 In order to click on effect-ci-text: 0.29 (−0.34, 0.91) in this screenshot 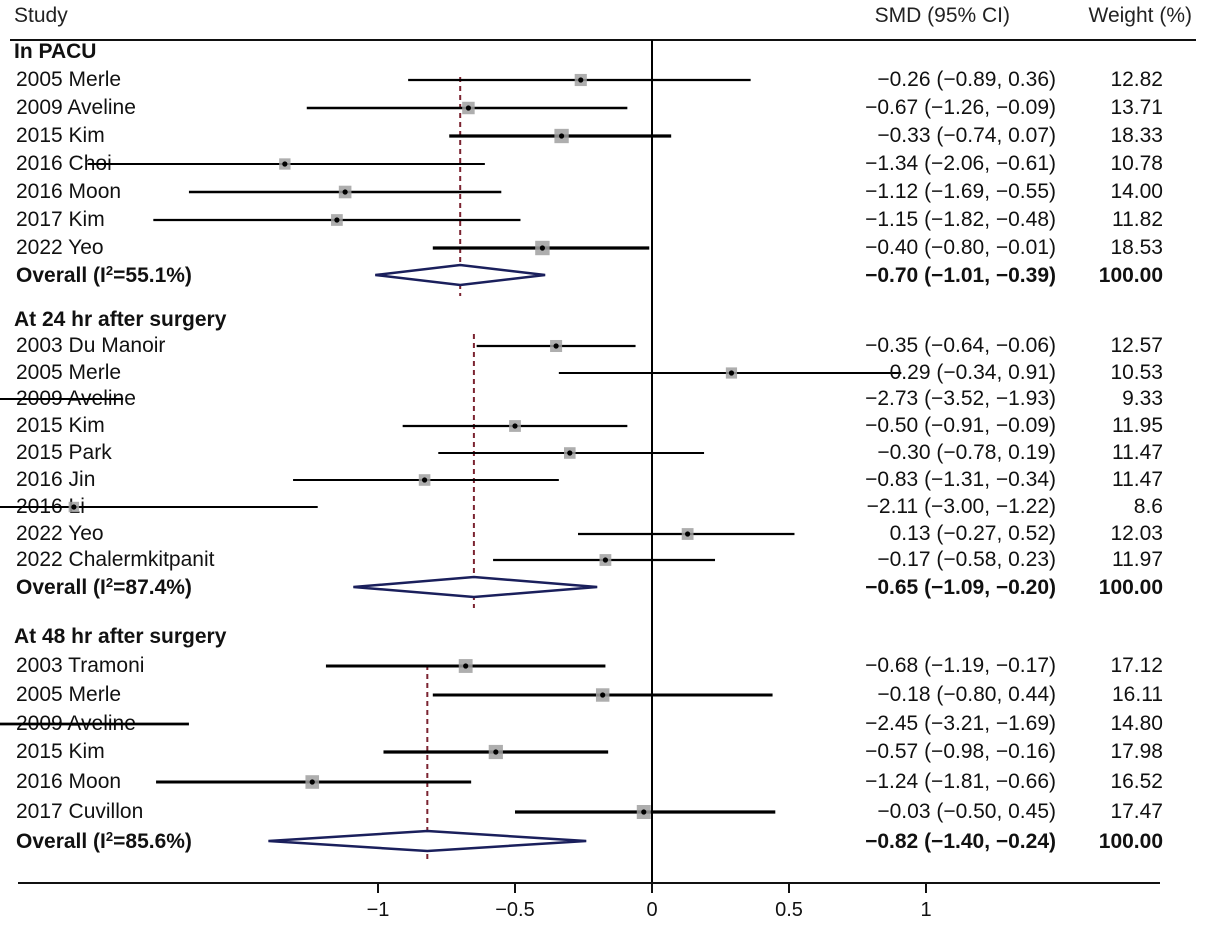, I will do `click(973, 372)`.